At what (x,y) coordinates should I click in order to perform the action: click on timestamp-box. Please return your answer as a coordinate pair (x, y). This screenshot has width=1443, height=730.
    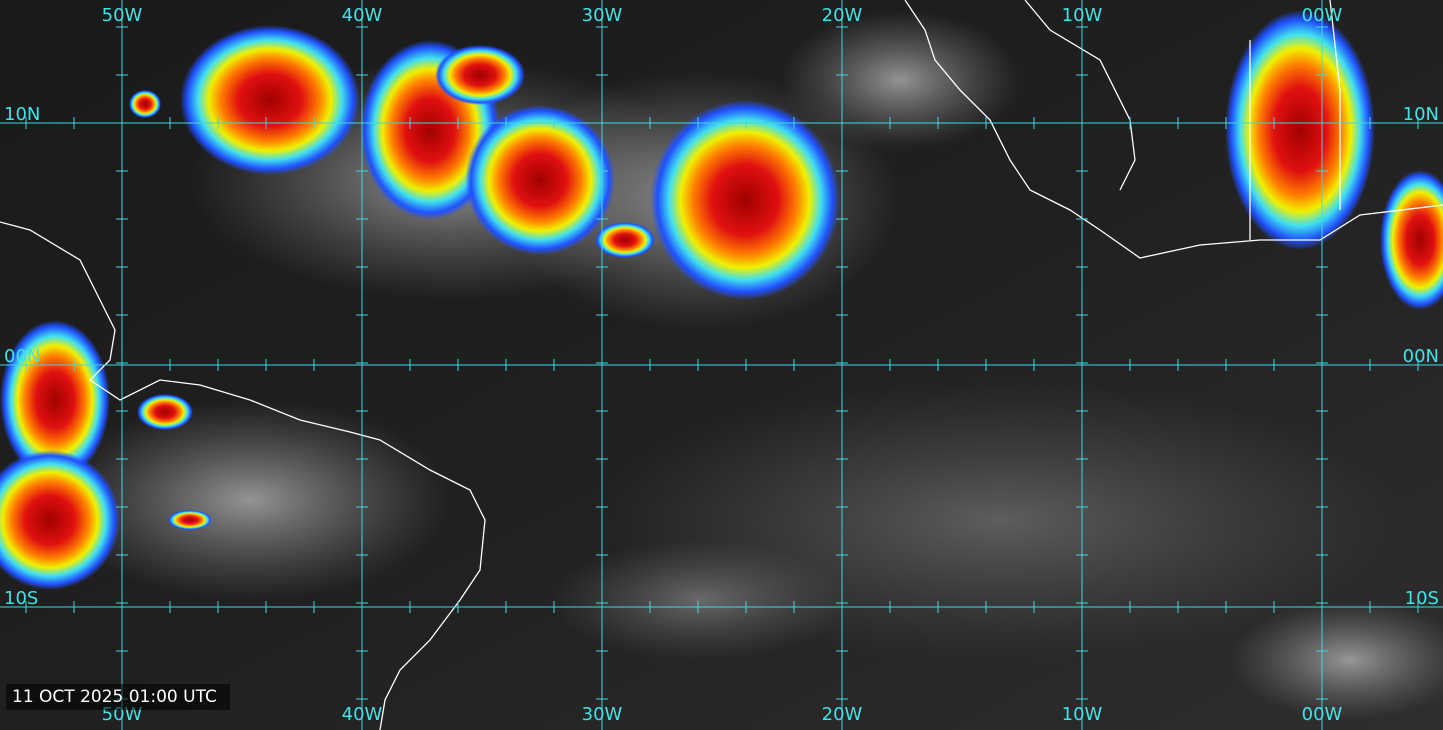
    Looking at the image, I should click on (118, 697).